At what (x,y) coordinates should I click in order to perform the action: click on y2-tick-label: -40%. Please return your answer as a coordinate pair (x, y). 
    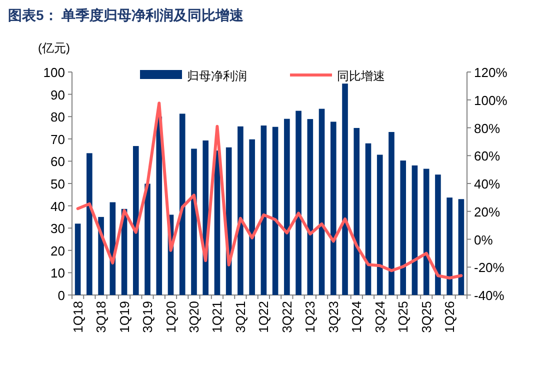
    Looking at the image, I should click on (489, 295).